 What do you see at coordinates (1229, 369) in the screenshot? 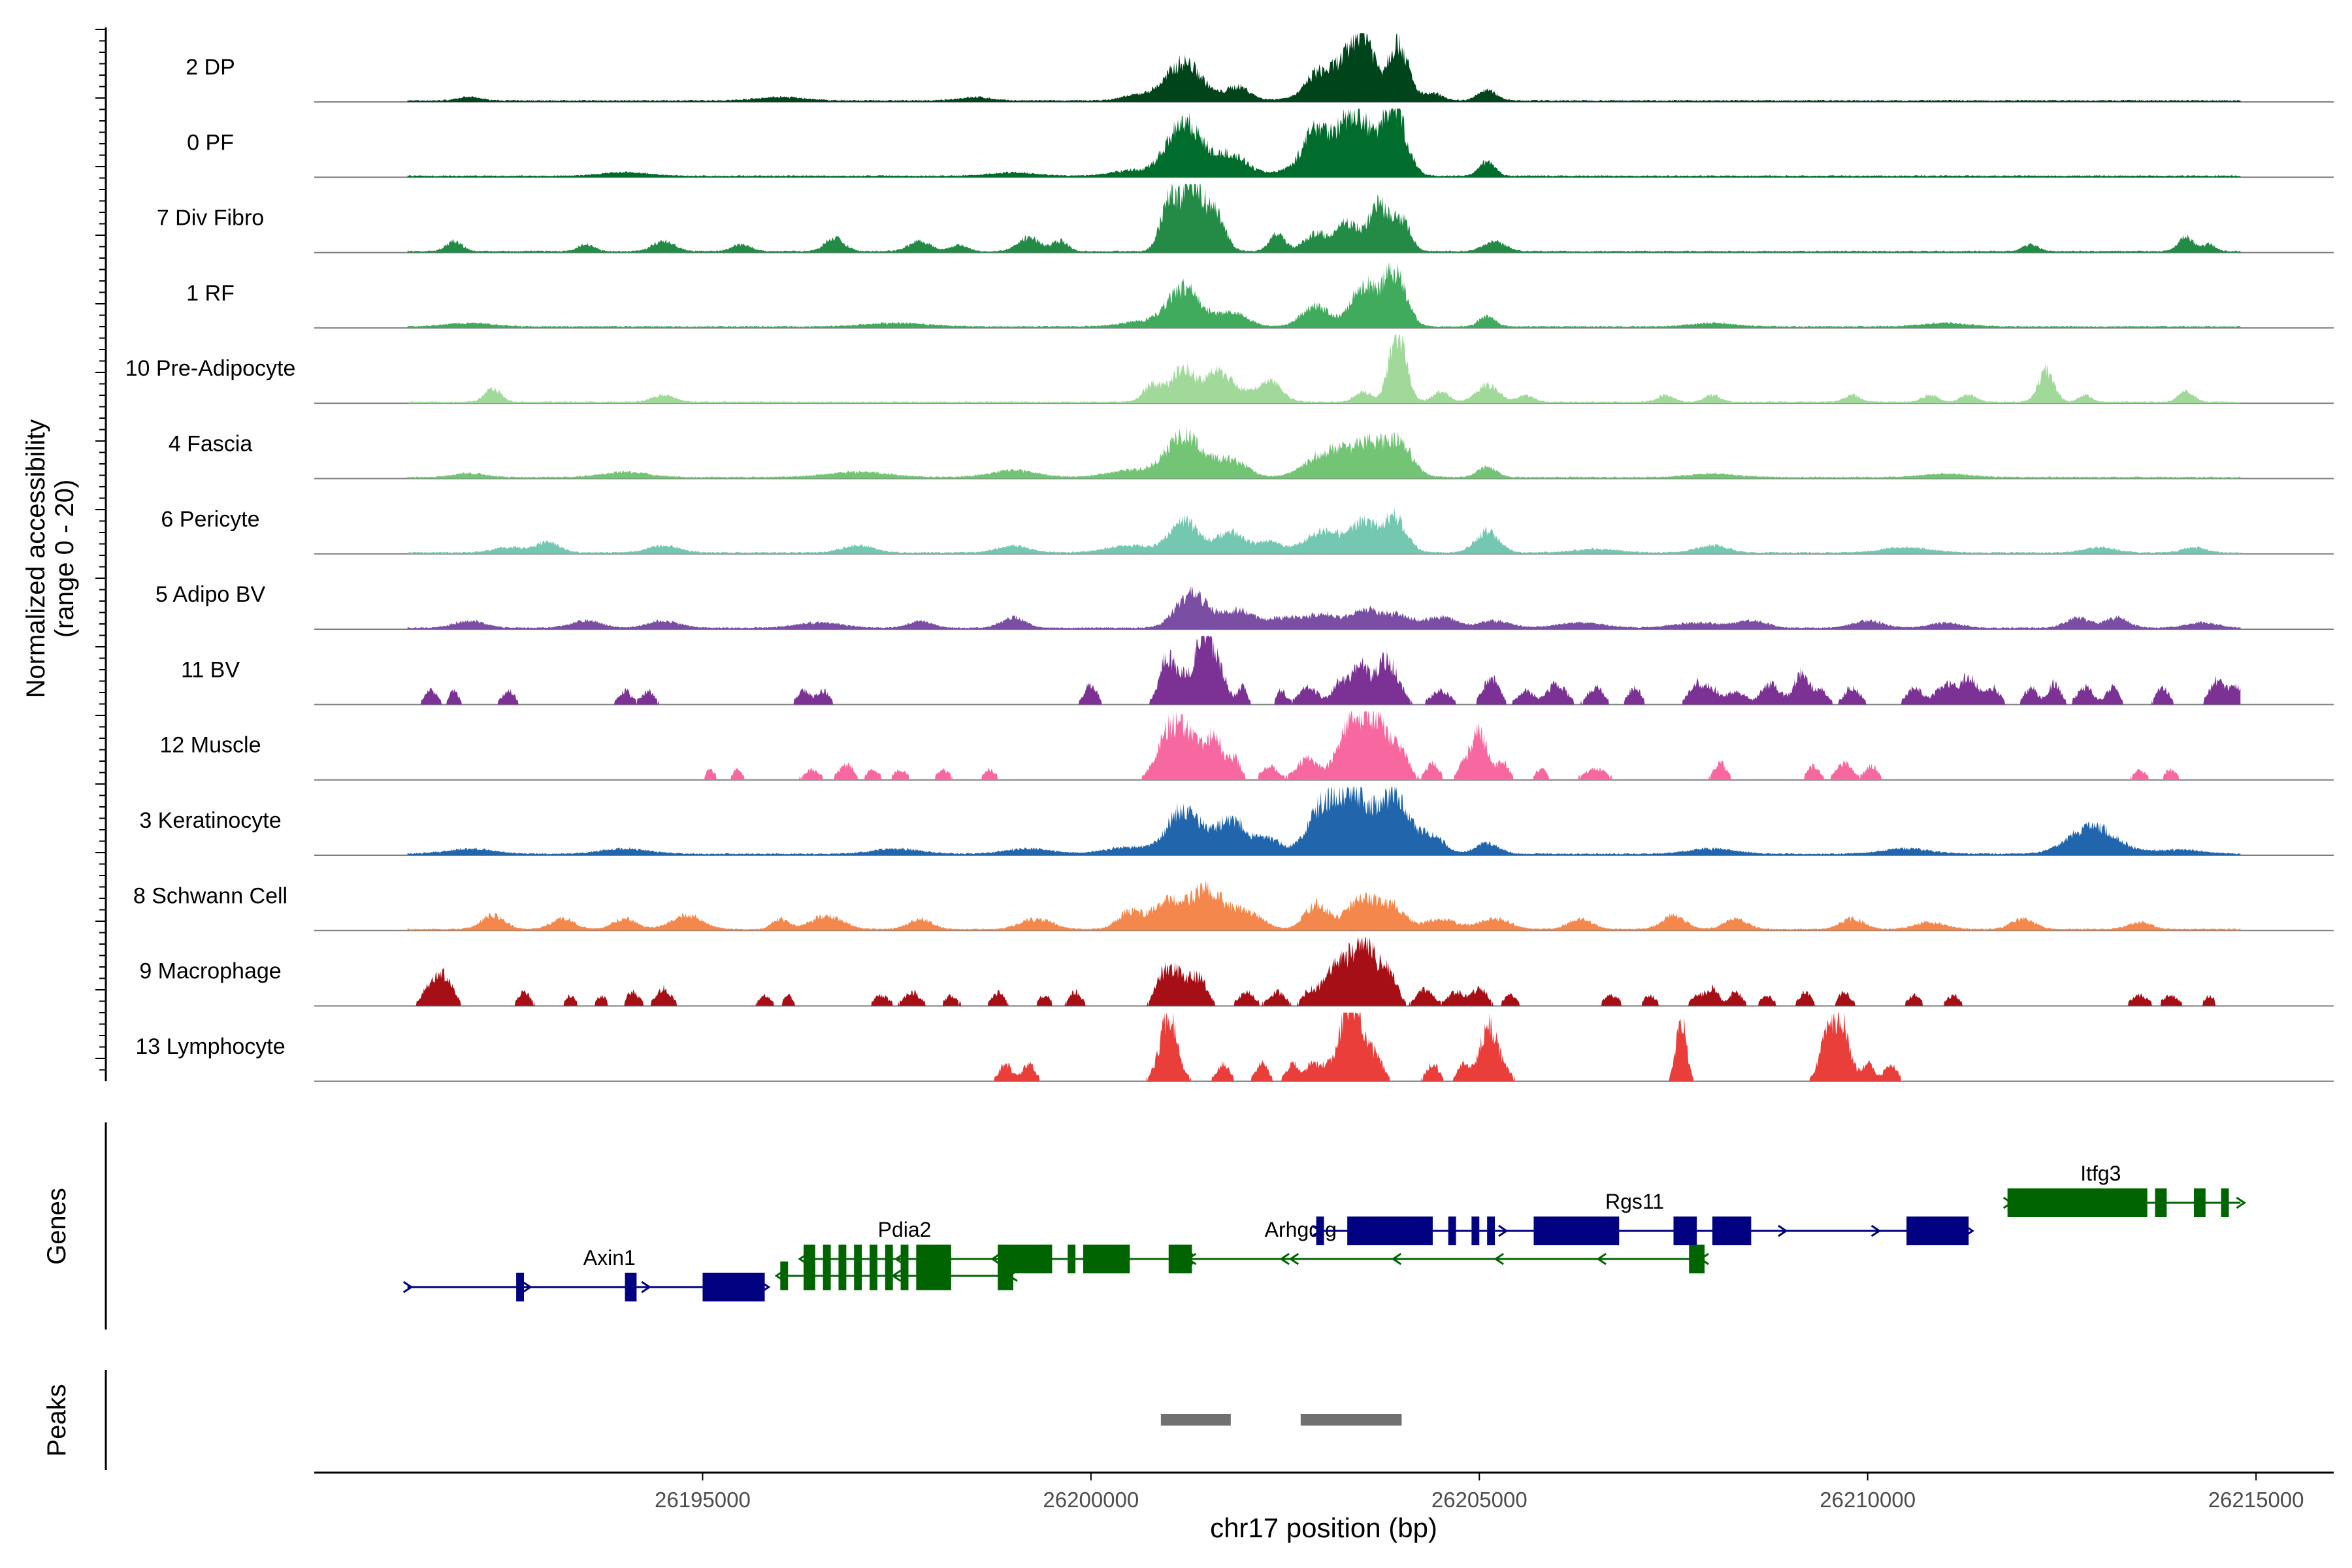
I see `track-10-pre-adipocyte: 10 Pre-Adipocyte` at bounding box center [1229, 369].